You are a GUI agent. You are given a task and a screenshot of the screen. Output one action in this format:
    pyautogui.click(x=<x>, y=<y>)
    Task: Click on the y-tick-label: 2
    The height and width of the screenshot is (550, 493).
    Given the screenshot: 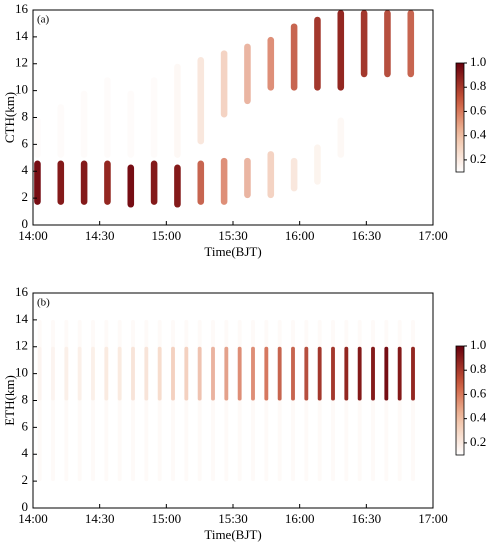 What is the action you would take?
    pyautogui.click(x=25, y=479)
    